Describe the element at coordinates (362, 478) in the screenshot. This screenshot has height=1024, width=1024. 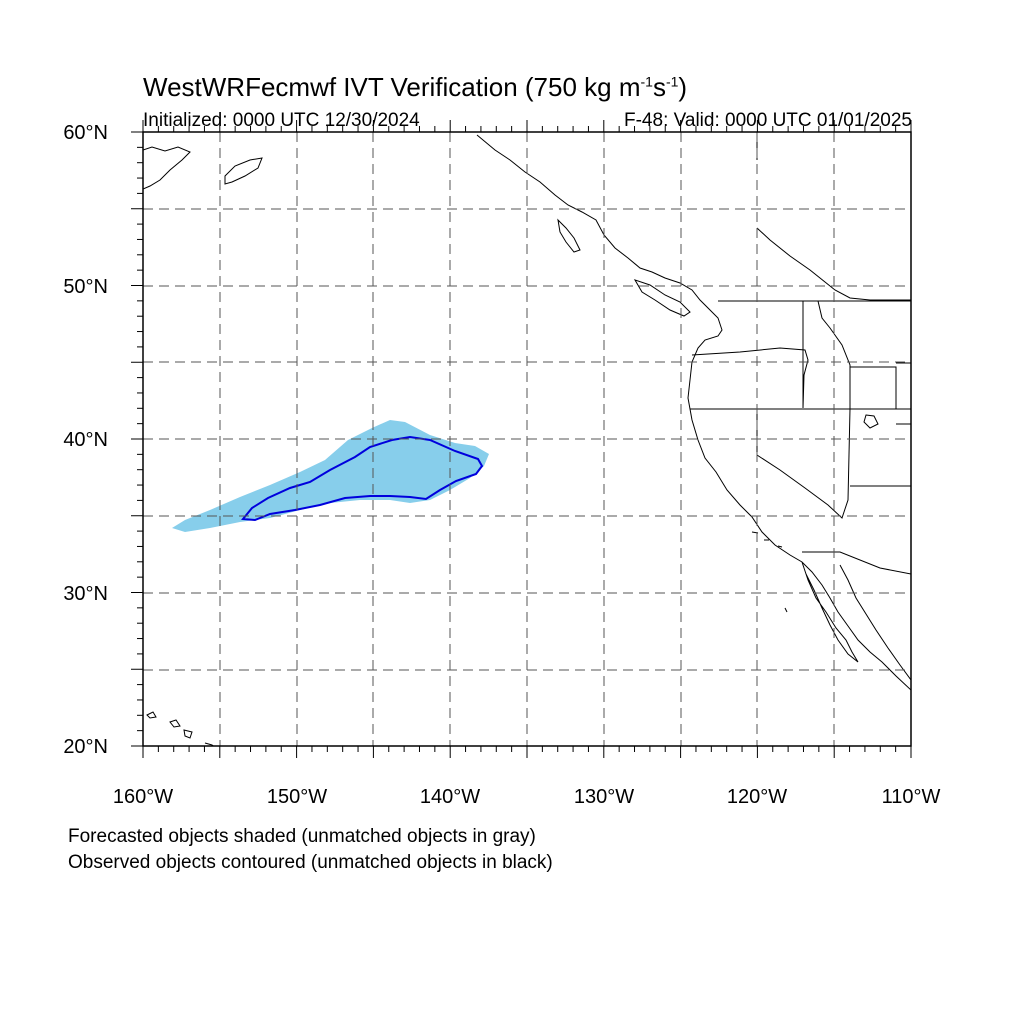
I see `observed-object-contour` at that location.